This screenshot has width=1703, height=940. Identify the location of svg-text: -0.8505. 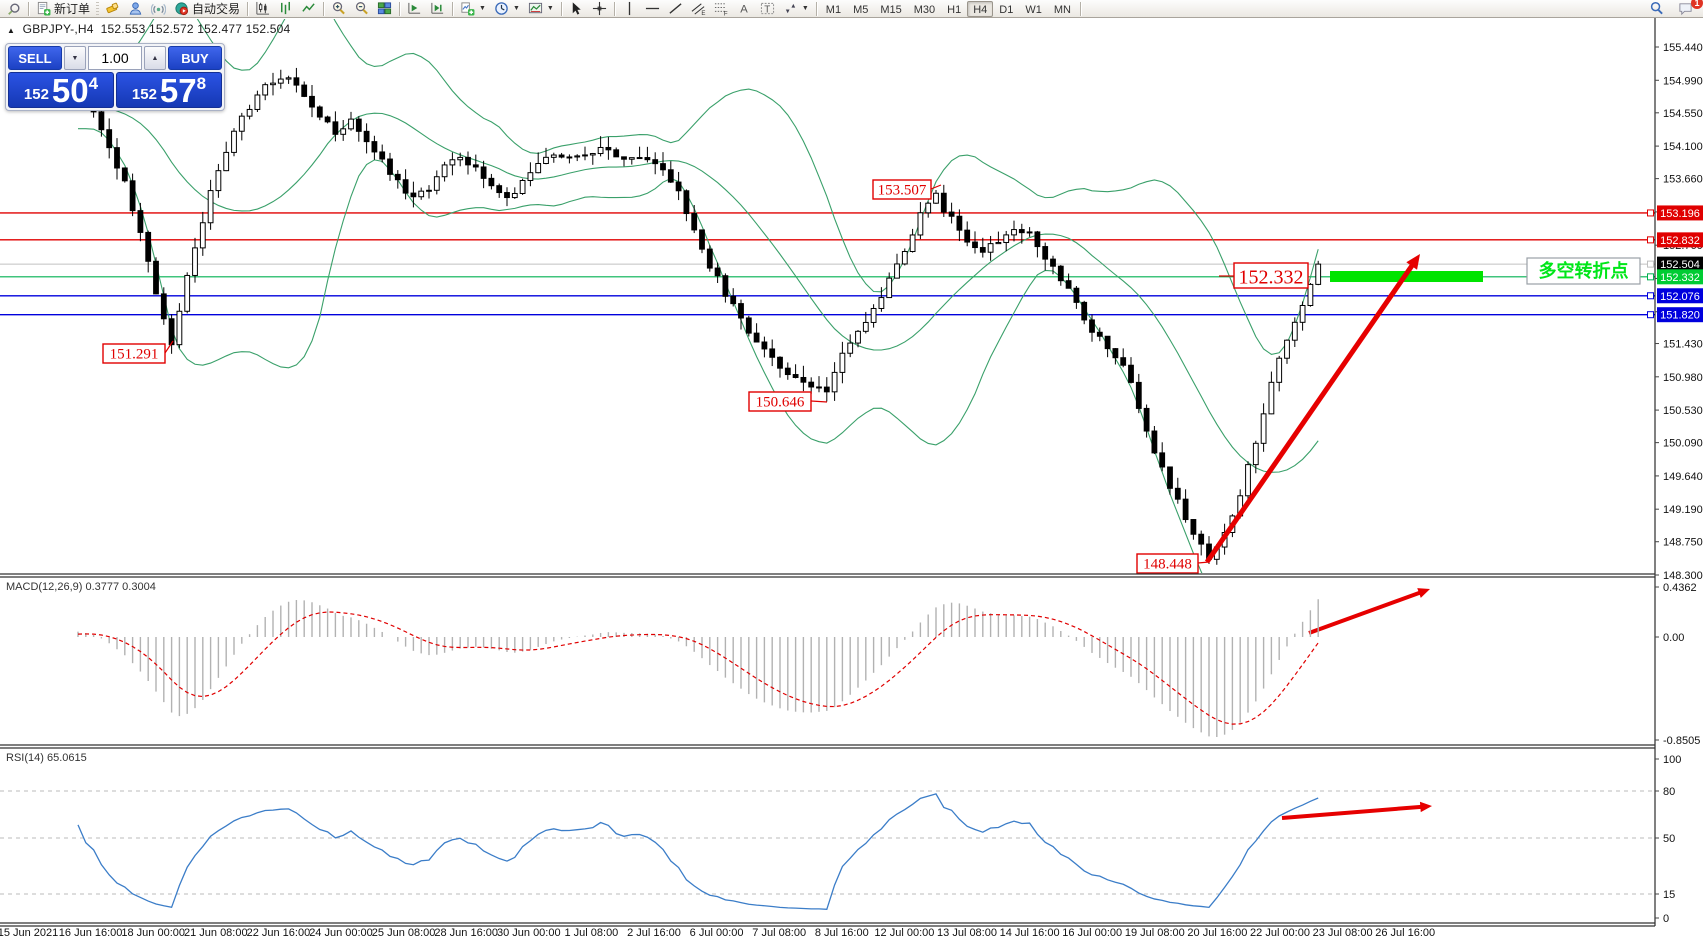
(1681, 741).